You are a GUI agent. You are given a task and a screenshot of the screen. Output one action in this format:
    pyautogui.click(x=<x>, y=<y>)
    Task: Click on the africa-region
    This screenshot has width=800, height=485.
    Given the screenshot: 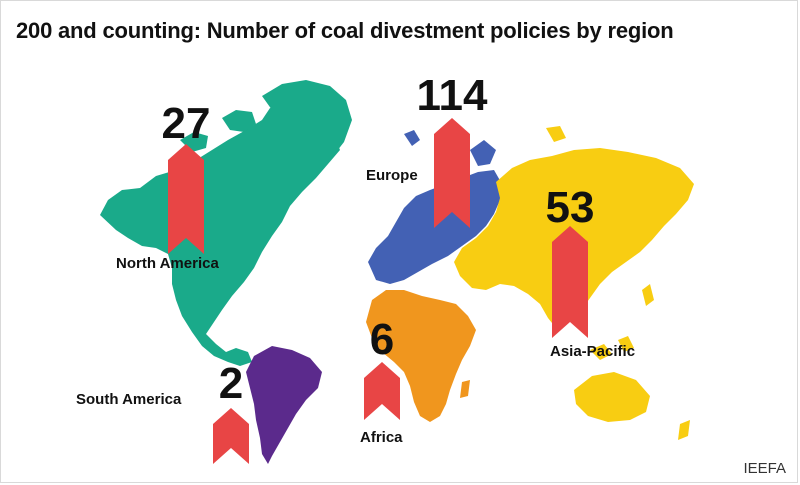 What is the action you would take?
    pyautogui.click(x=421, y=356)
    